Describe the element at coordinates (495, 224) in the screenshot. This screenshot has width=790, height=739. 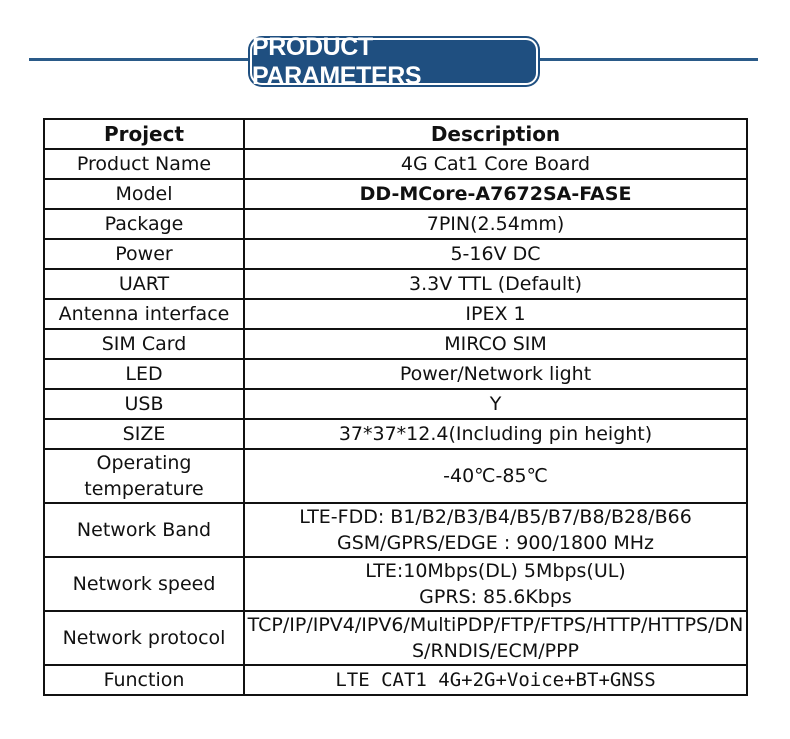
I see `row-value: 7PIN(2.54mm)` at that location.